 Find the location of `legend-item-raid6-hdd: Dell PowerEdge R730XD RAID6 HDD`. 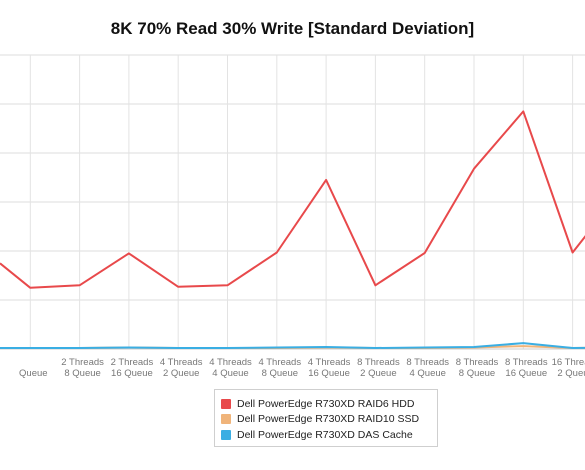

legend-item-raid6-hdd: Dell PowerEdge R730XD RAID6 HDD is located at coordinates (317, 403).